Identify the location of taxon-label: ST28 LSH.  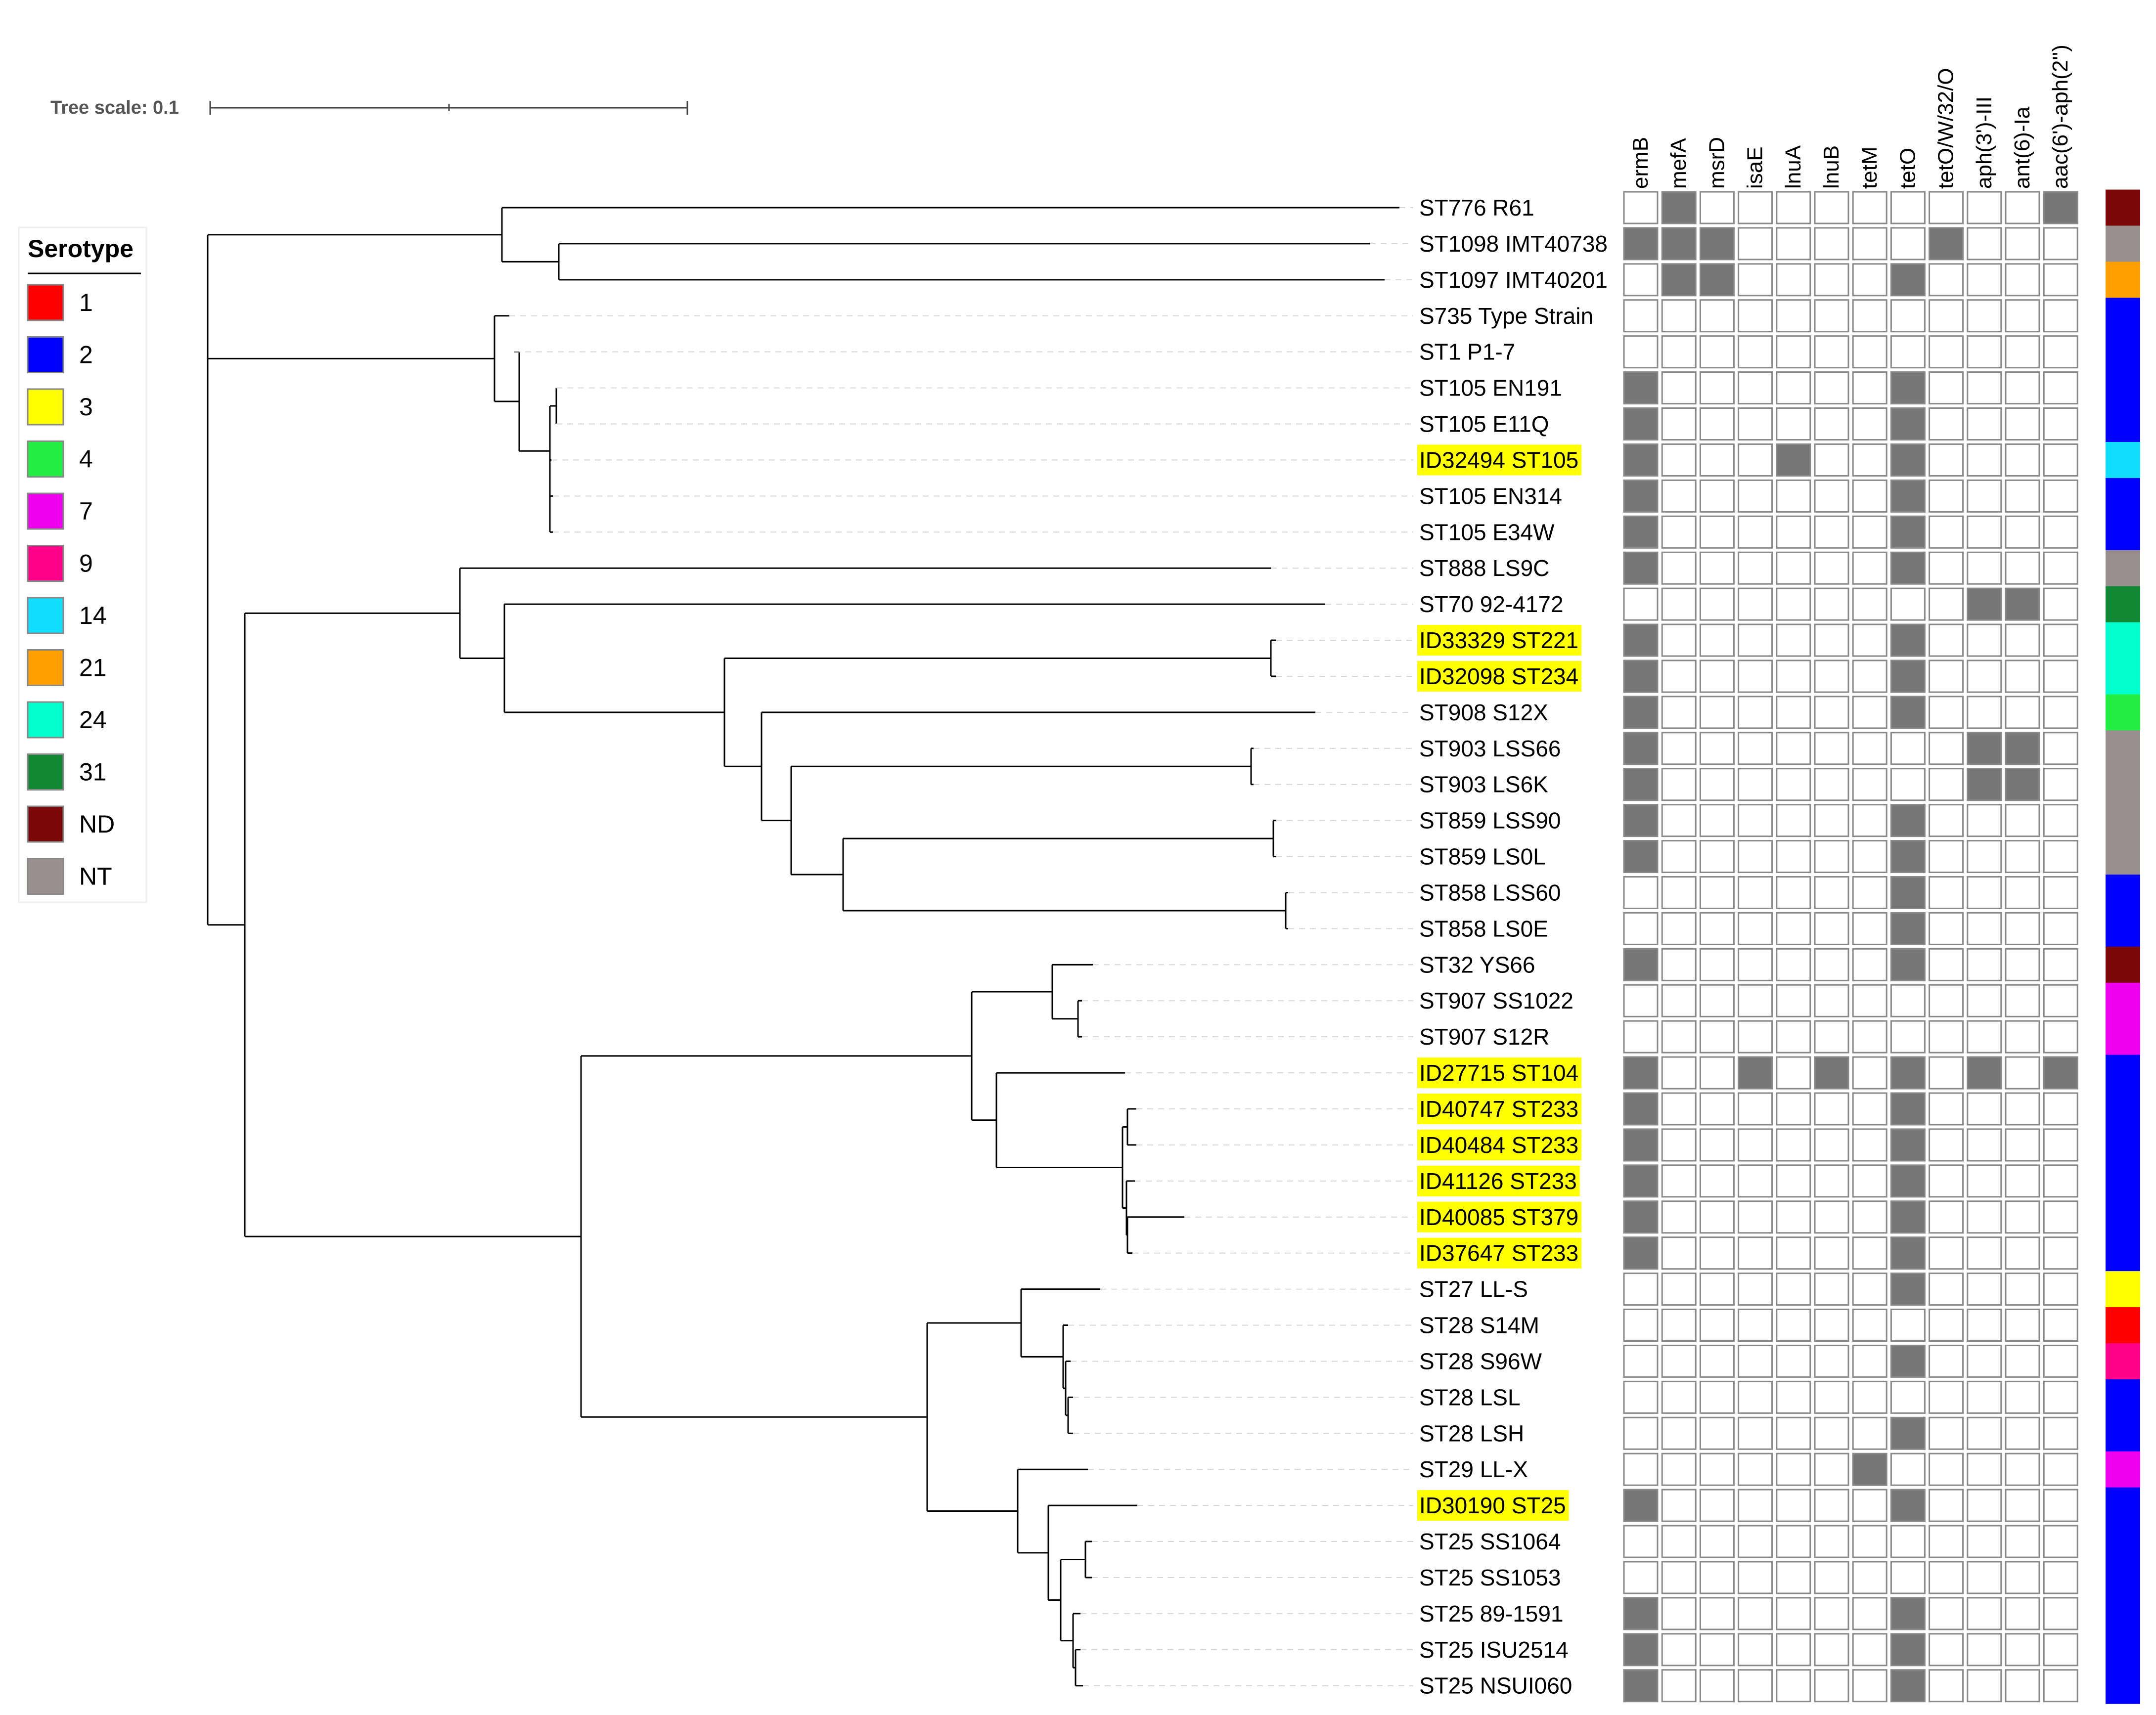
(1471, 1433).